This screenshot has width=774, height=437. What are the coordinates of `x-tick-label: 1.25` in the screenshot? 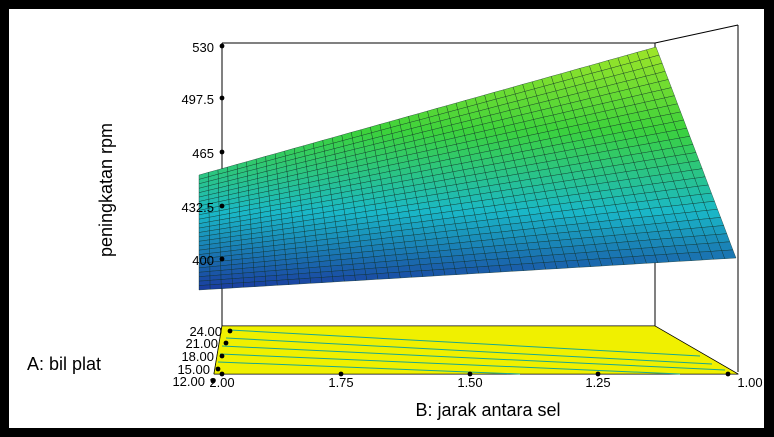 It's located at (597, 382).